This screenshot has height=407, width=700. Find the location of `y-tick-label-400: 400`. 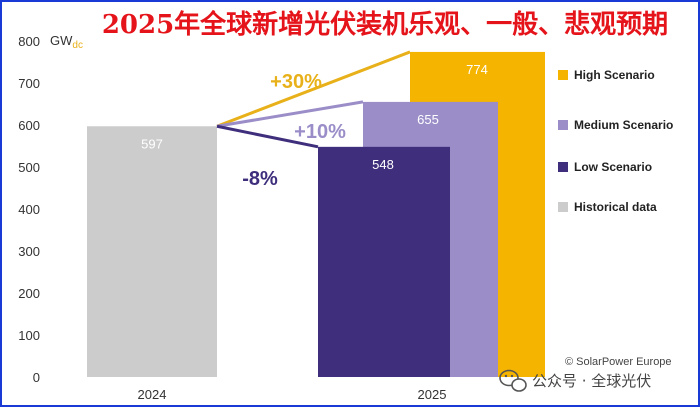

y-tick-label-400: 400 is located at coordinates (29, 209).